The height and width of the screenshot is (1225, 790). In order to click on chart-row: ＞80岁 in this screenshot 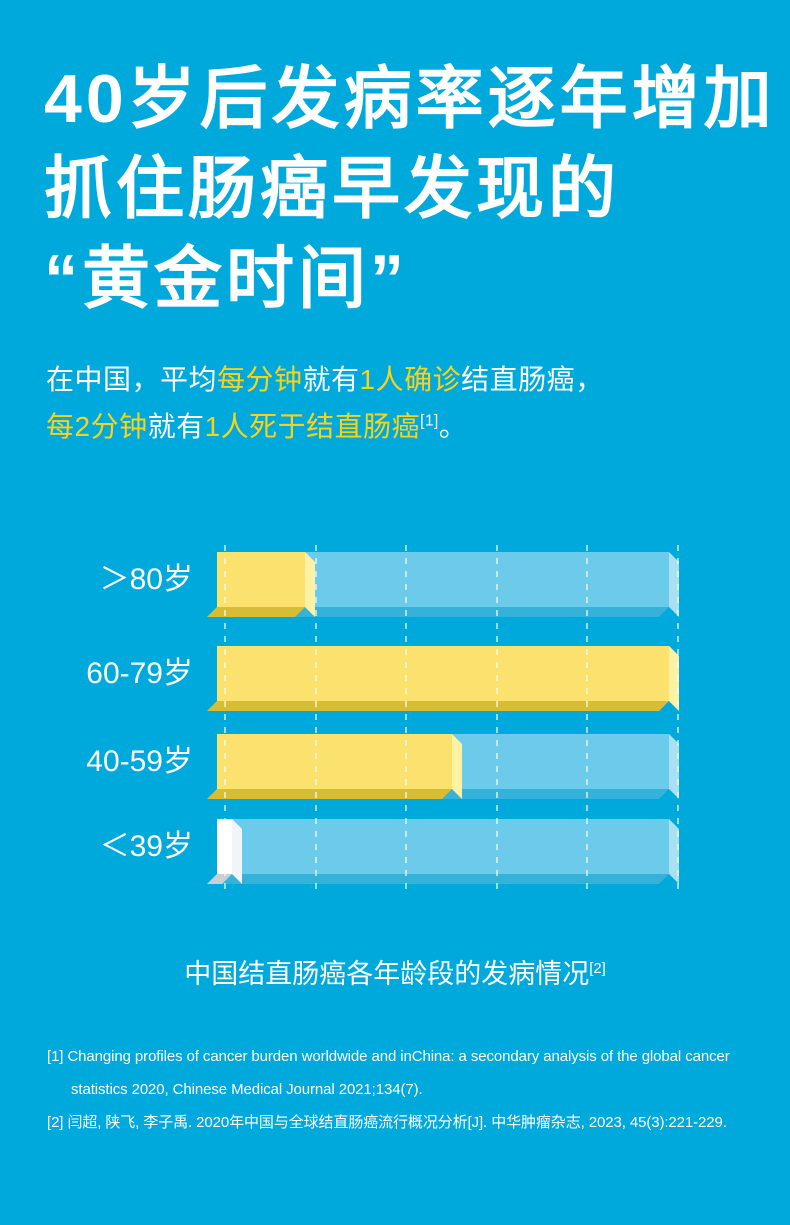, I will do `click(395, 584)`.